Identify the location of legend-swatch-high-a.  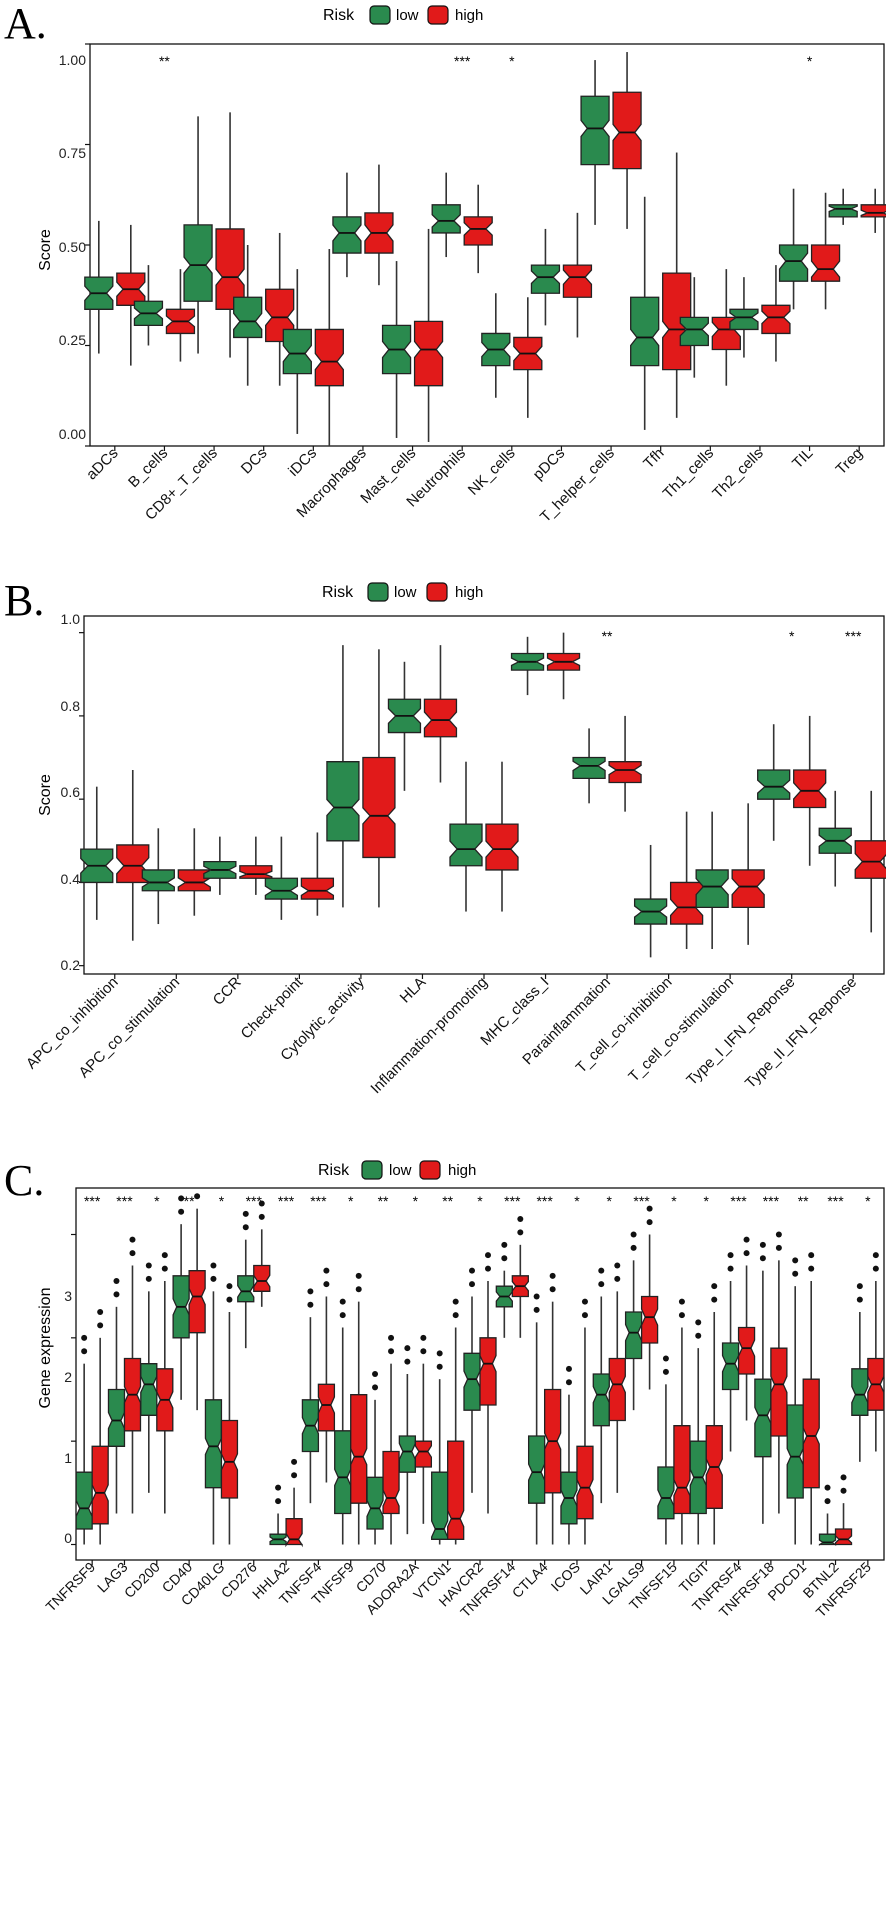
(438, 15).